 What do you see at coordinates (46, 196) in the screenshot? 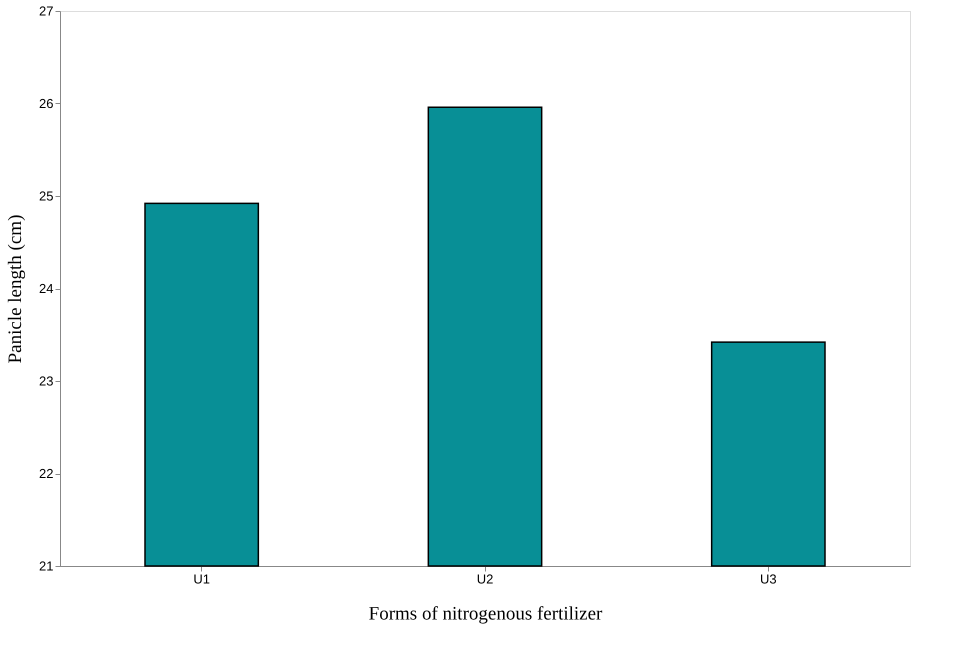
I see `y-tick-label: 25` at bounding box center [46, 196].